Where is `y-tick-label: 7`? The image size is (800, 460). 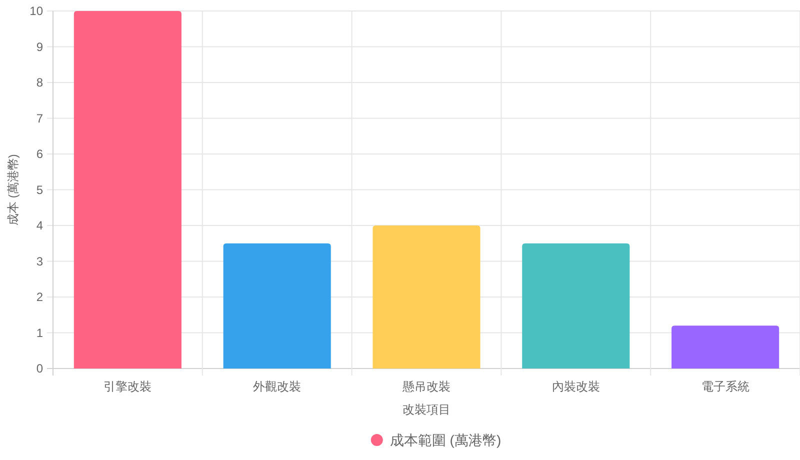
y-tick-label: 7 is located at coordinates (40, 118).